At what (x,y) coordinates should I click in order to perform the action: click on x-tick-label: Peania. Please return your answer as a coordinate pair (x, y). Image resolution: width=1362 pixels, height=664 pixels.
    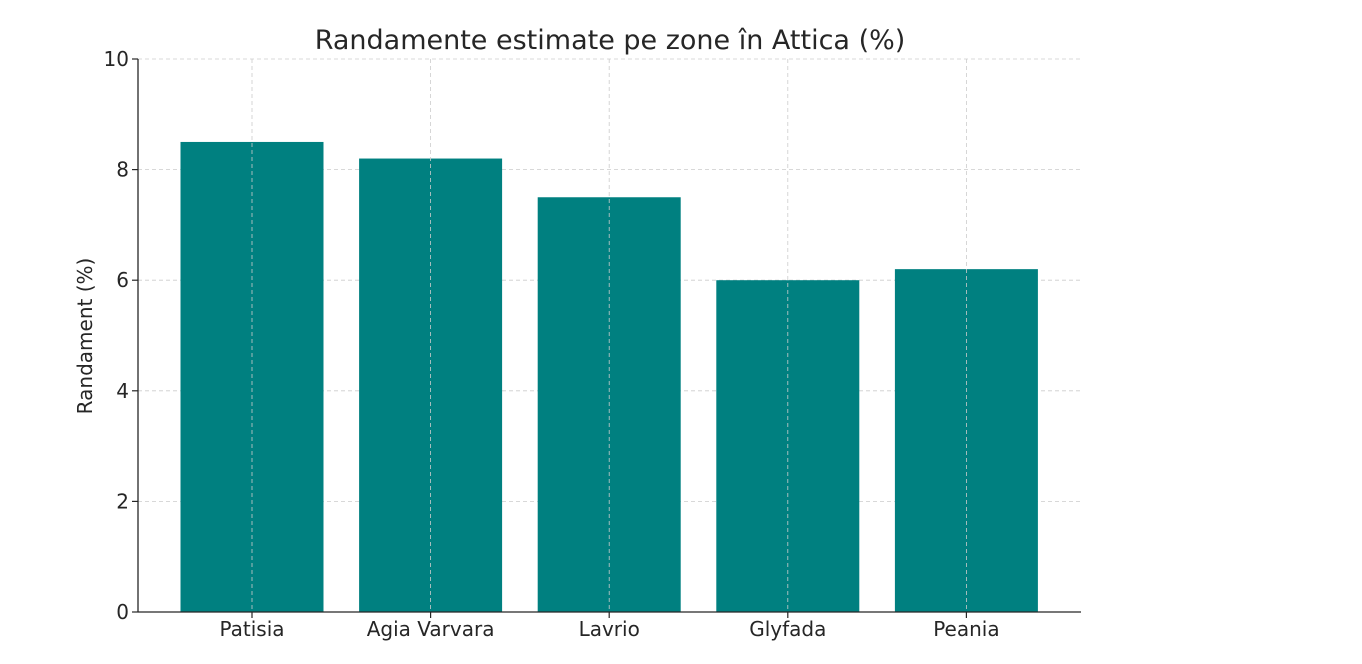
    Looking at the image, I should click on (966, 629).